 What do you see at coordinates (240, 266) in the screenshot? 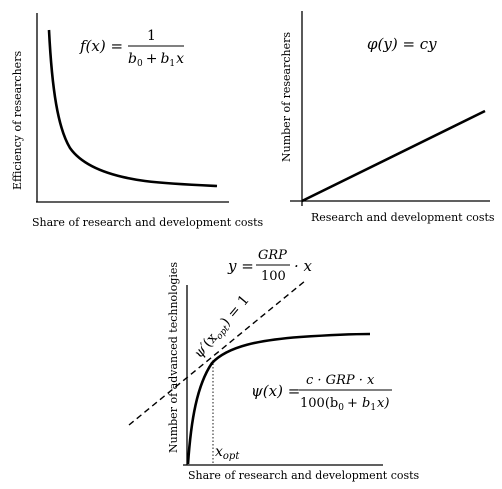
I see `bottom-line-formula-lhs: y =` at bounding box center [240, 266].